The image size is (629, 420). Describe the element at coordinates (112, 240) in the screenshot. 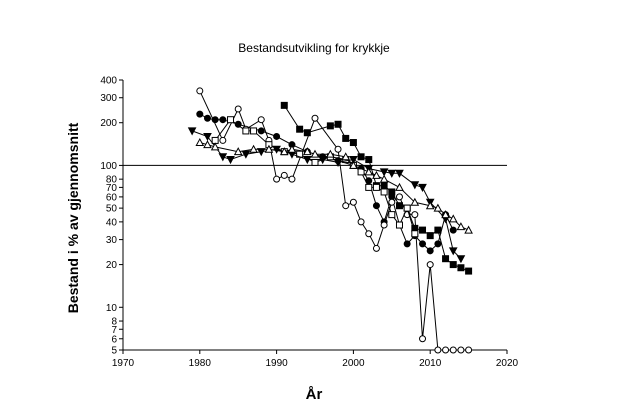

I see `y-tick-label: 30` at that location.